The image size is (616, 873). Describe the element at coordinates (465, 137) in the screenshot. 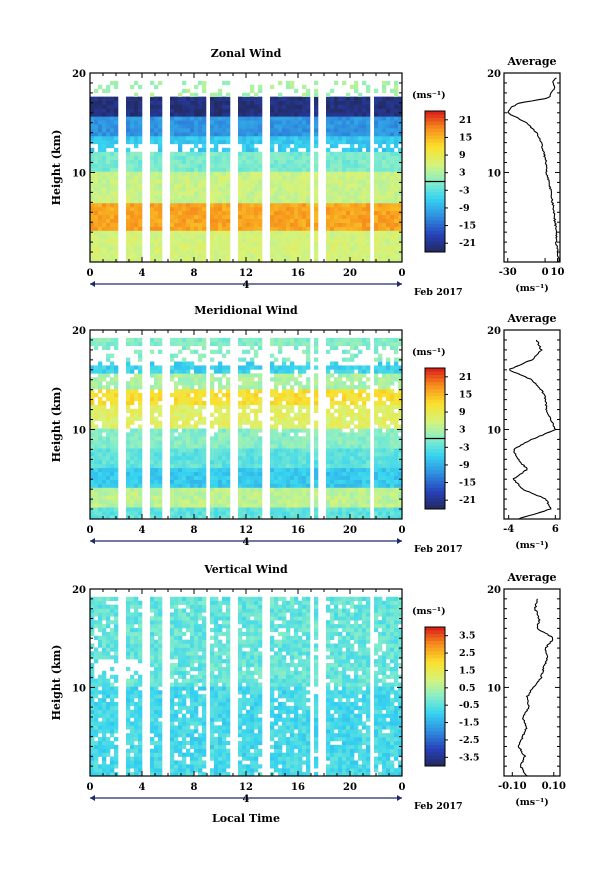

I see `colorbar-tick-label: 15` at that location.